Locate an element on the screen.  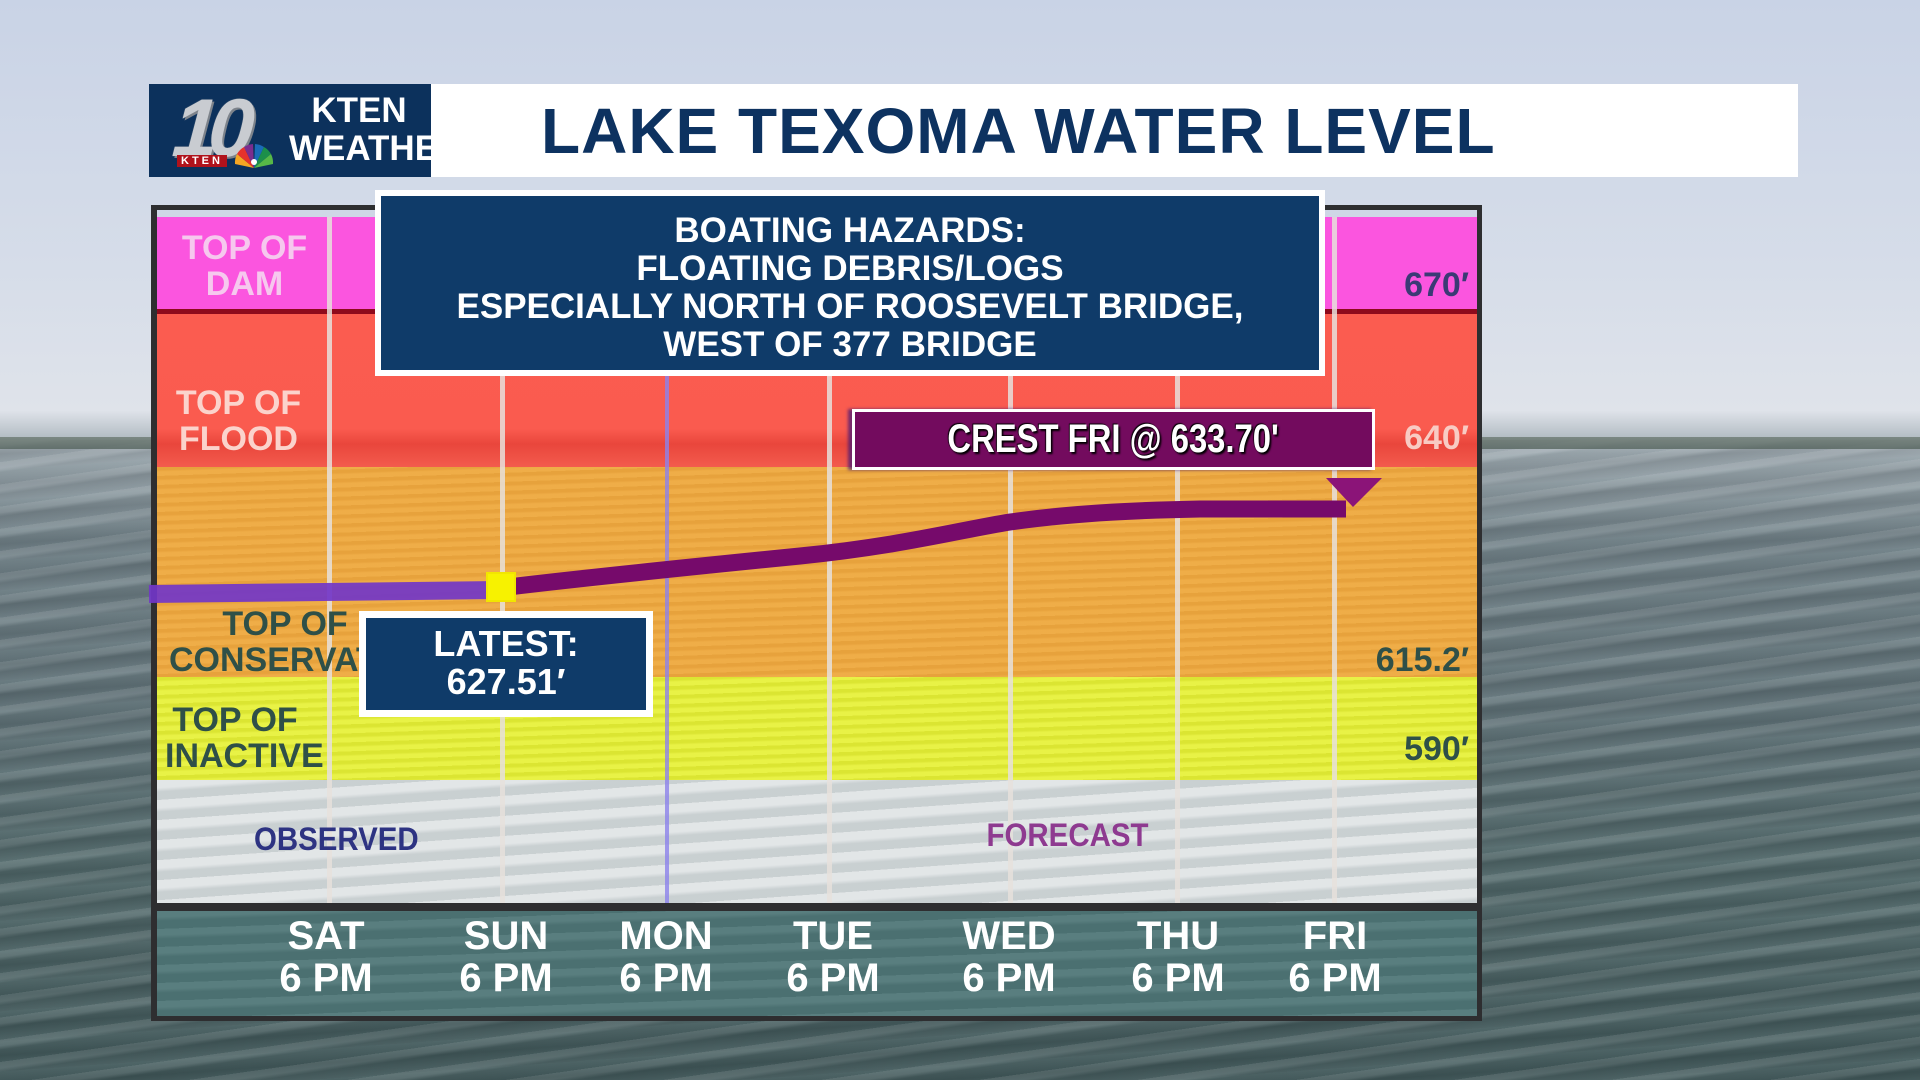
xtick-thu: THU 6 PM is located at coordinates (1178, 957).